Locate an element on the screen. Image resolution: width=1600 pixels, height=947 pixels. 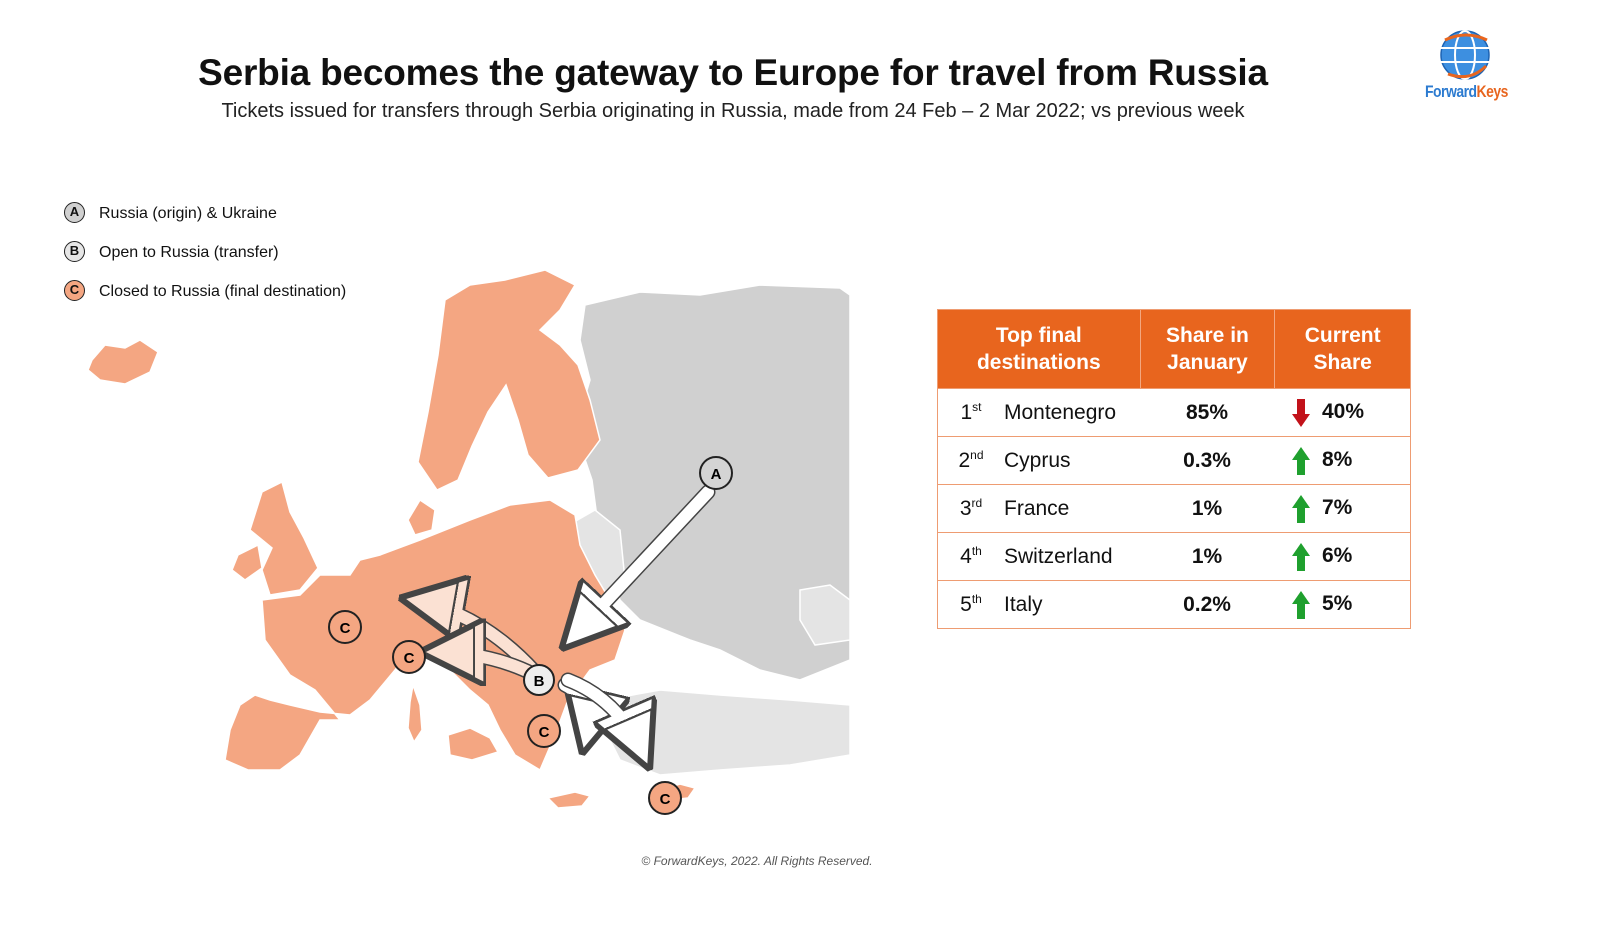
january-share-cell: 85% is located at coordinates (1207, 412).